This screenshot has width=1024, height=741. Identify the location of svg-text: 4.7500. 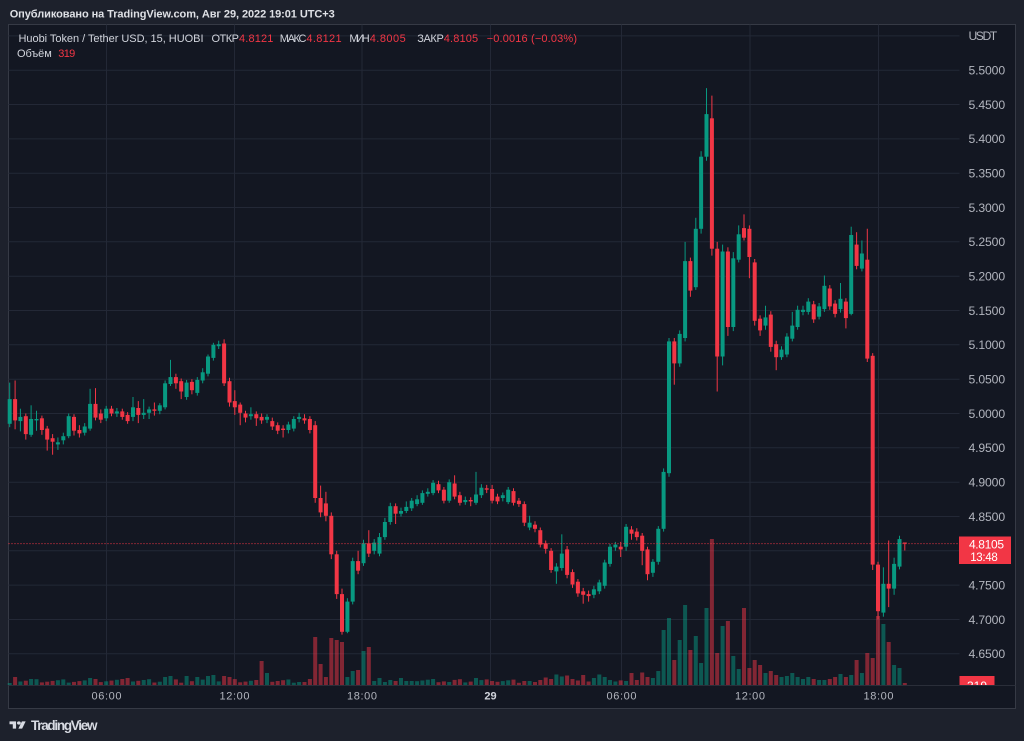
(987, 585).